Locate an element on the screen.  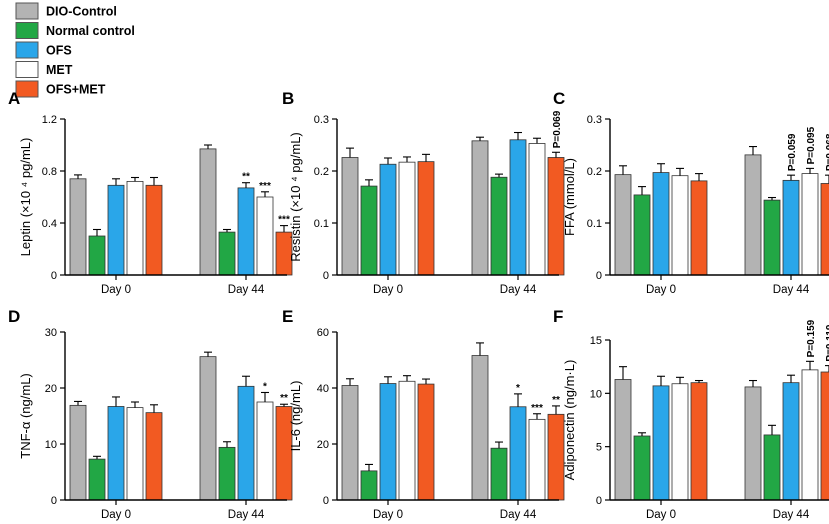
y-tick-label: 0.2 is located at coordinates (594, 172).